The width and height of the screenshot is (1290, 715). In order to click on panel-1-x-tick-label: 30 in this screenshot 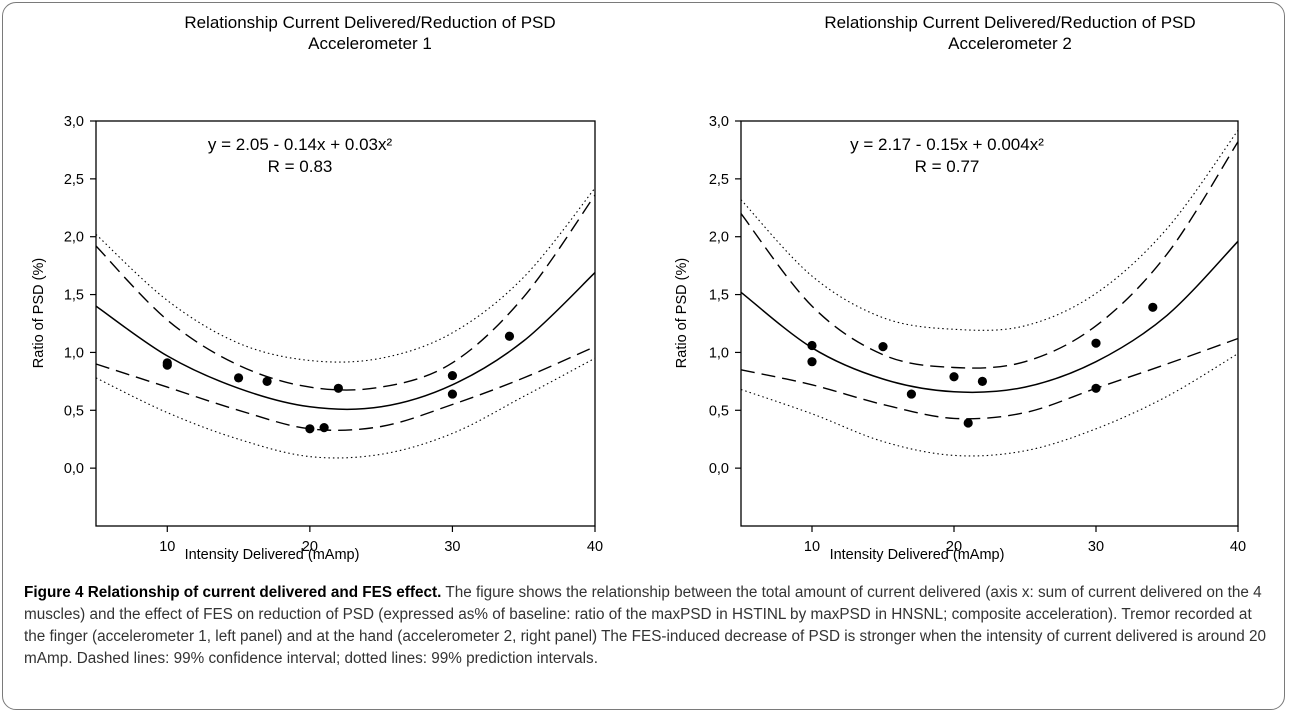, I will do `click(452, 547)`.